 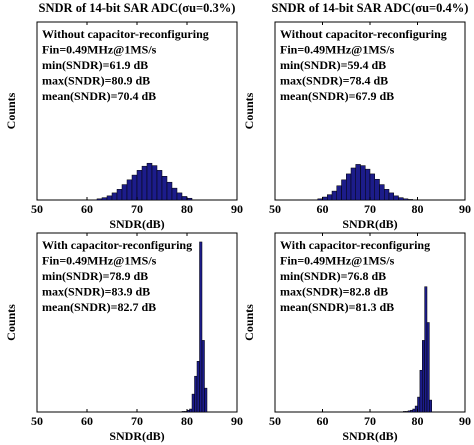 What do you see at coordinates (95, 65) in the screenshot?
I see `annotation: min(SNDR)=61.9 dB` at bounding box center [95, 65].